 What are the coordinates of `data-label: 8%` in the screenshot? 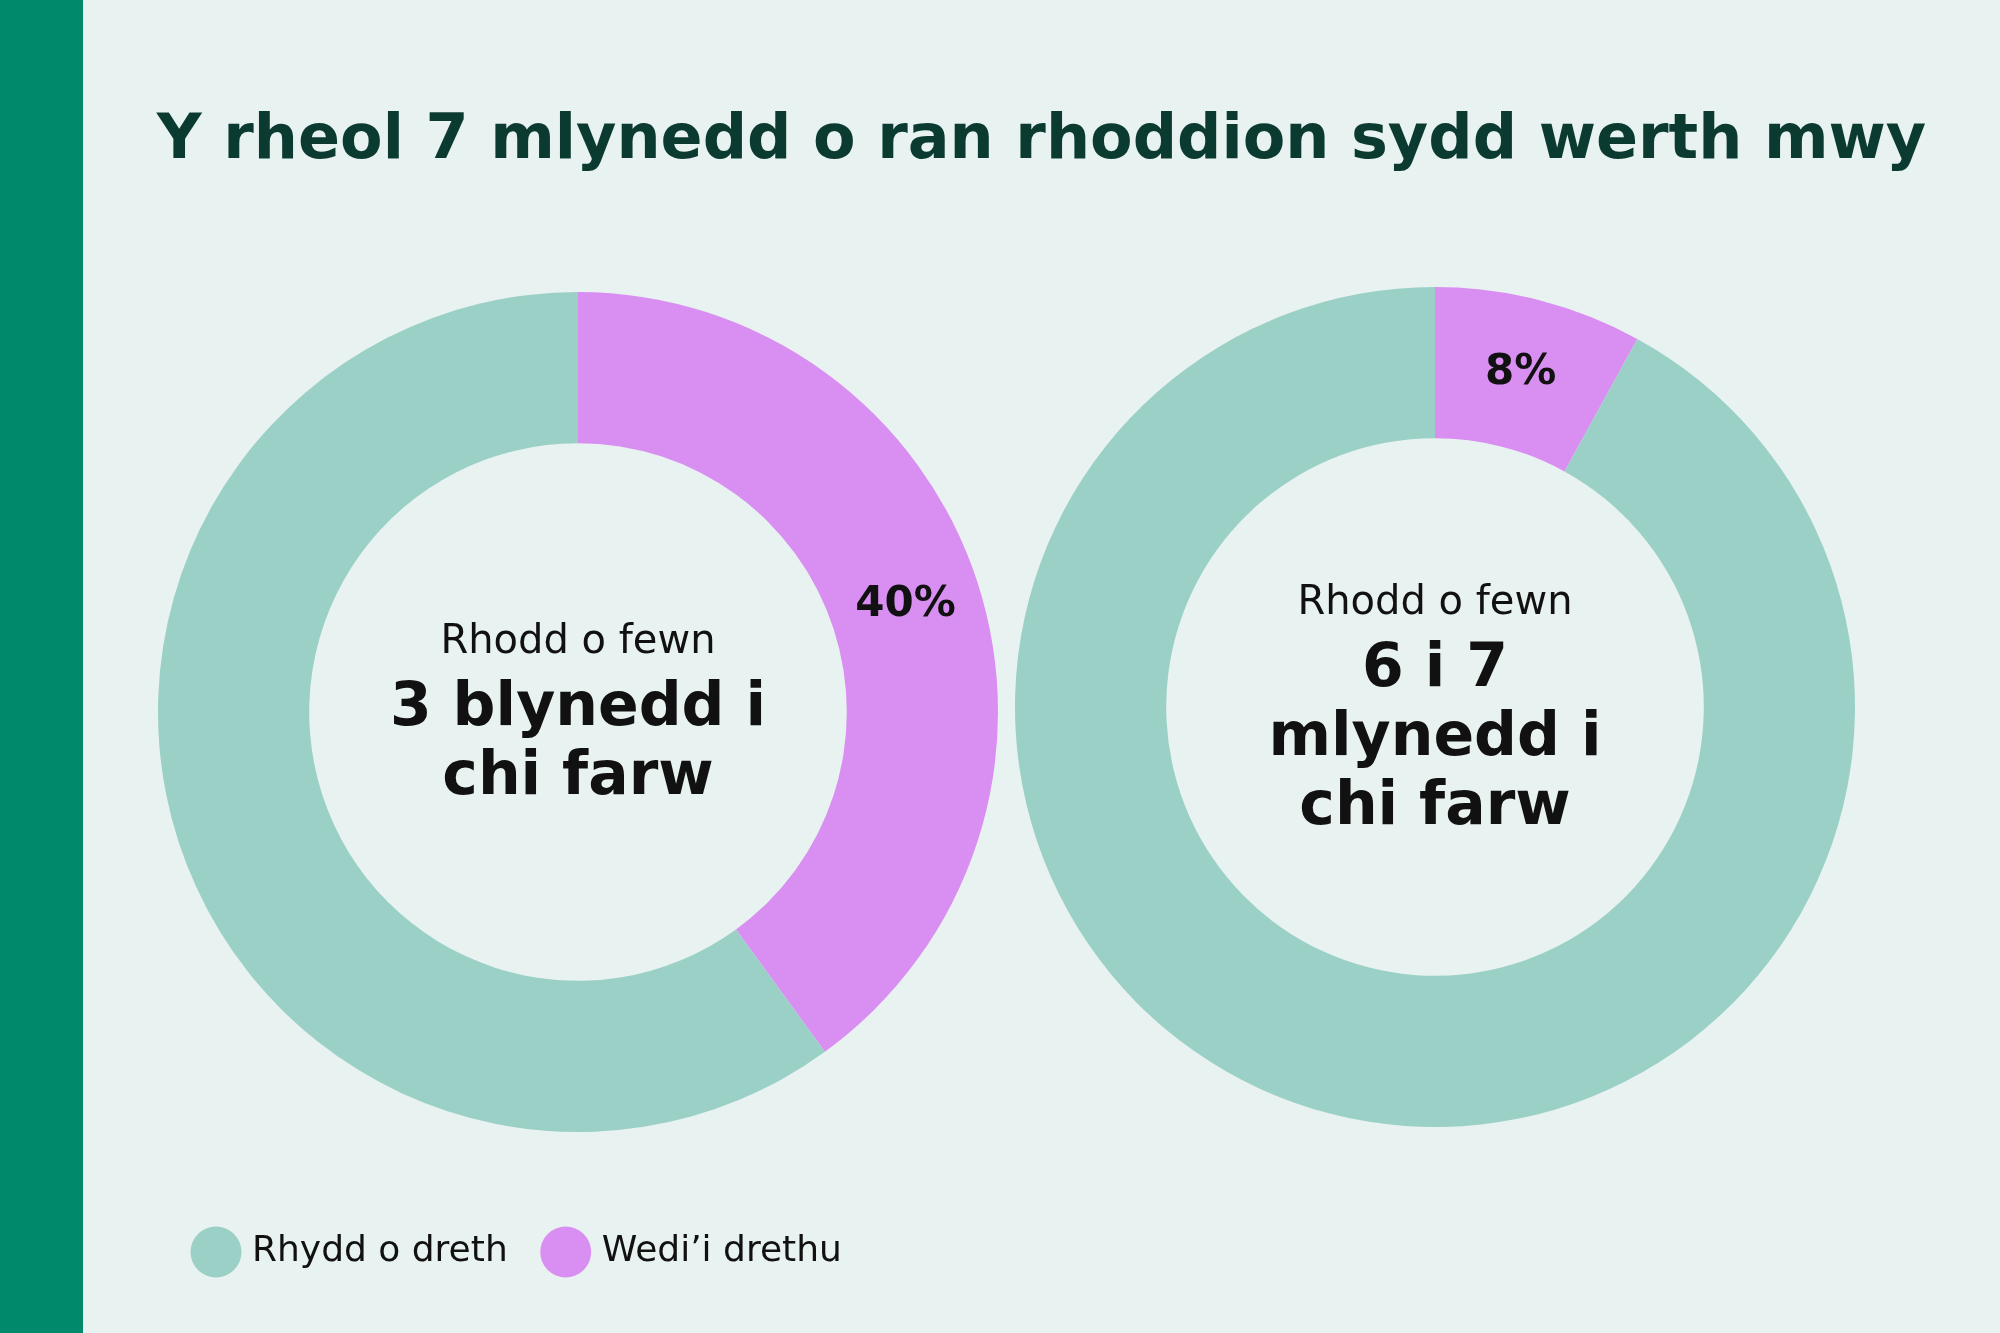 It's located at (1520, 370).